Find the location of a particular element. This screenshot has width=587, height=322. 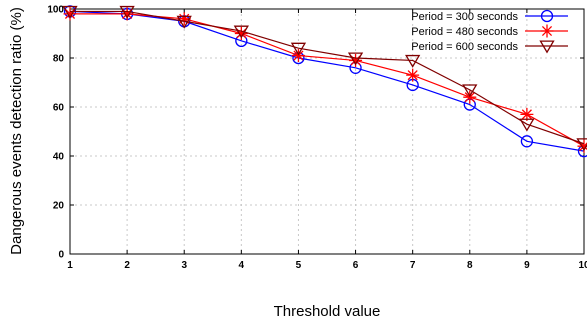

legend-item: Period = 600 seconds is located at coordinates (489, 47).